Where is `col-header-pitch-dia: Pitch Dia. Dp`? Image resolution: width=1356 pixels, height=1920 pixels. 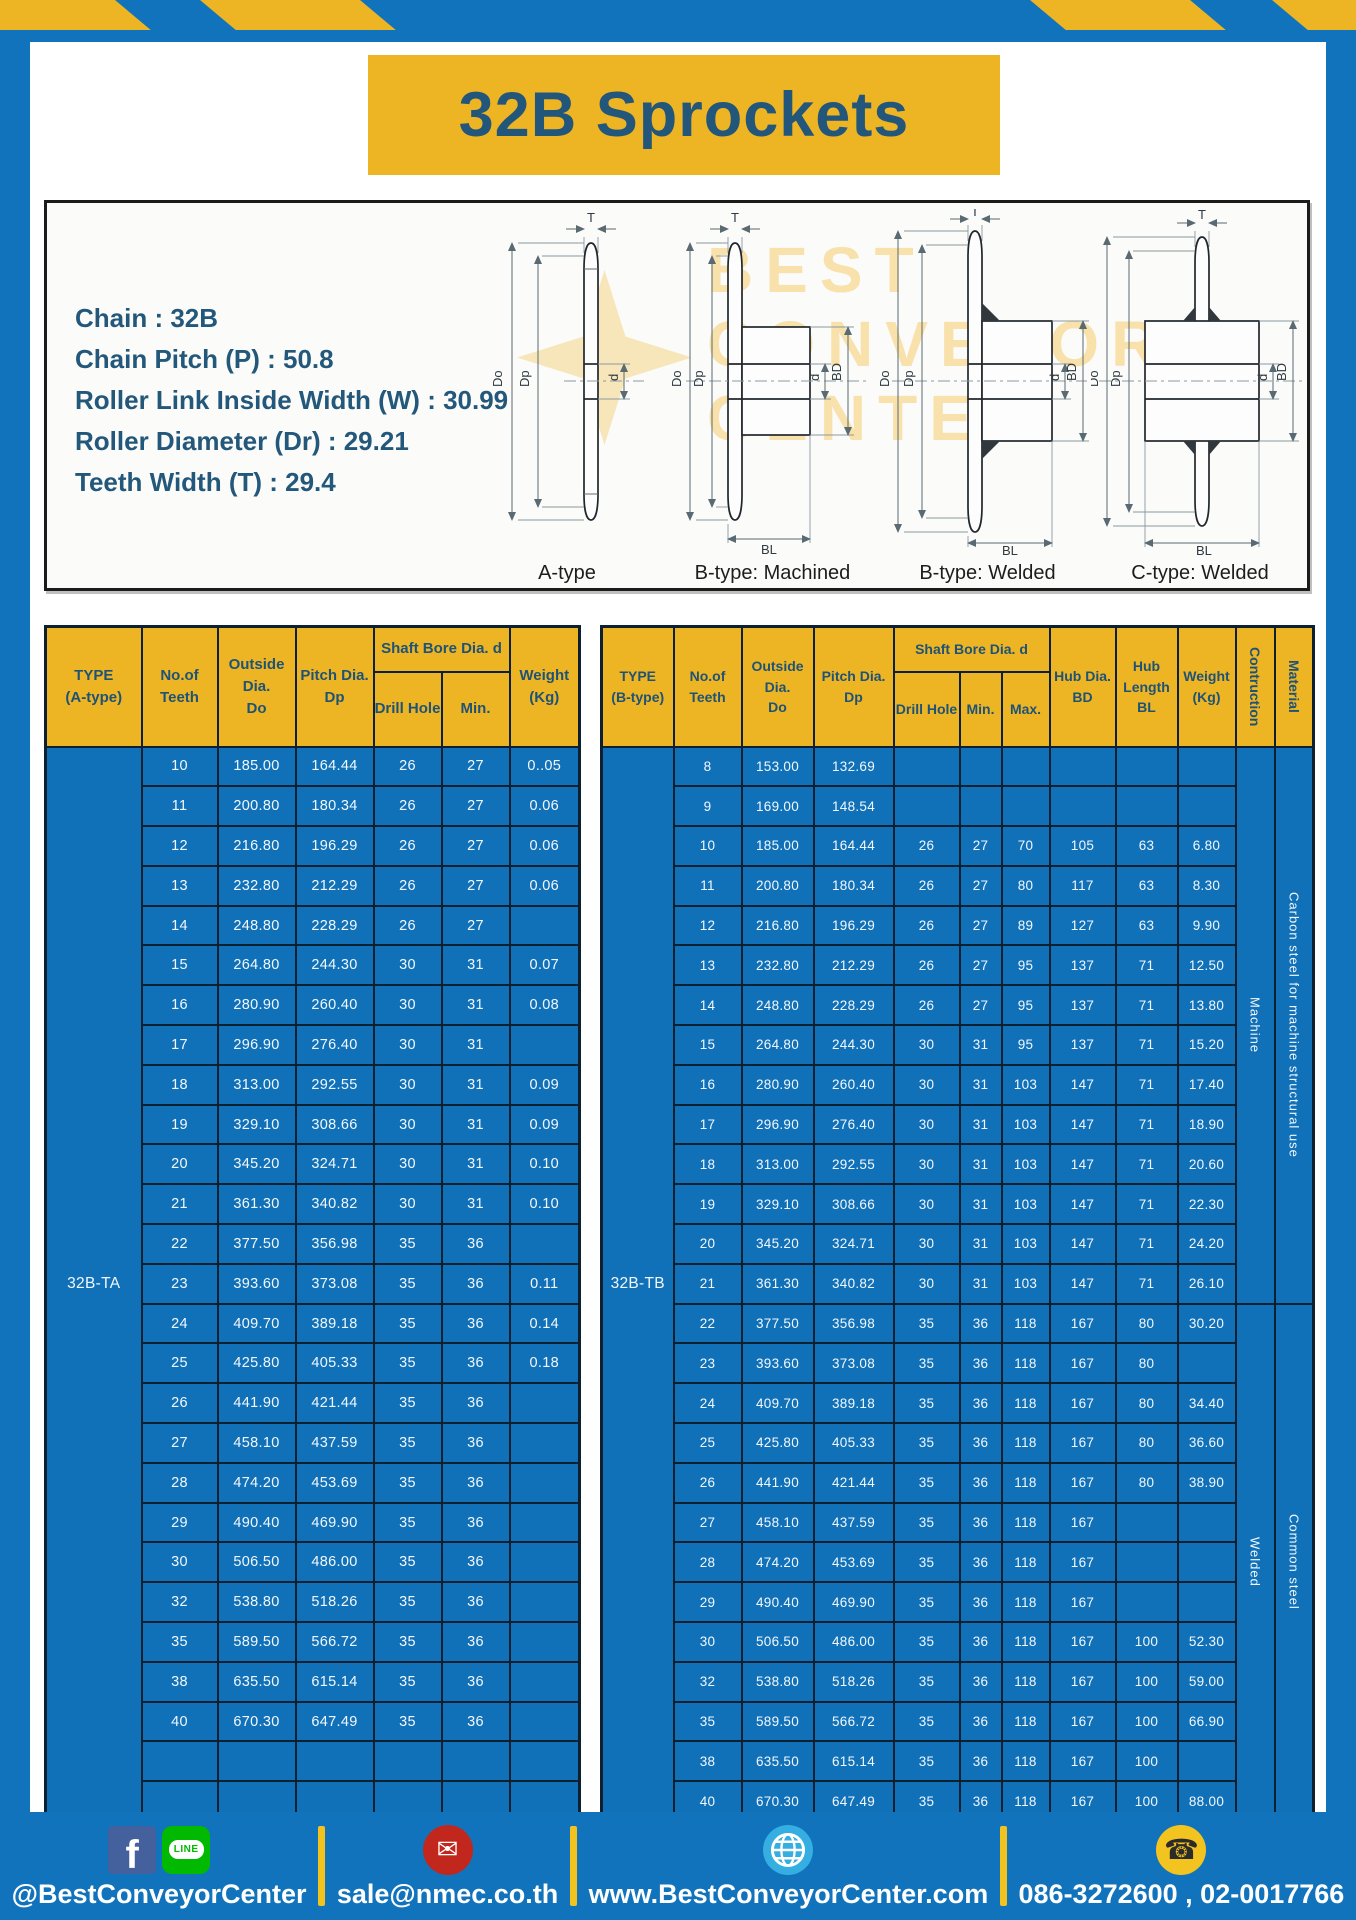 col-header-pitch-dia: Pitch Dia. Dp is located at coordinates (334, 686).